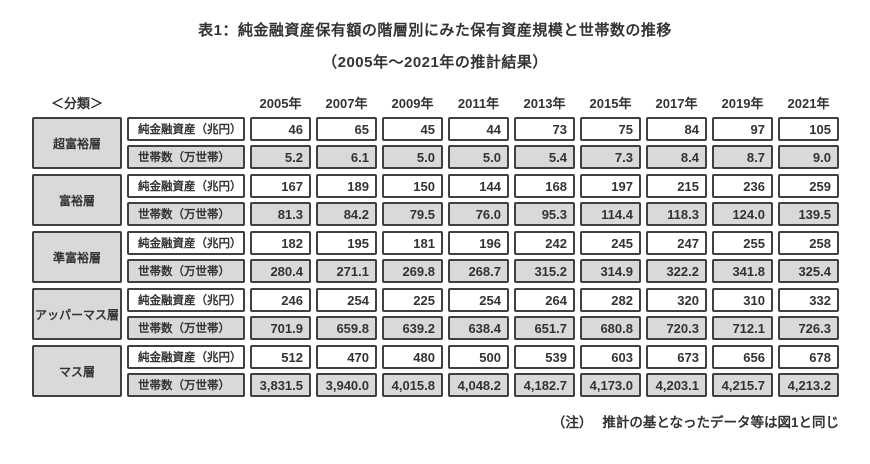 This screenshot has width=870, height=464. I want to click on value-cell: 75, so click(610, 129).